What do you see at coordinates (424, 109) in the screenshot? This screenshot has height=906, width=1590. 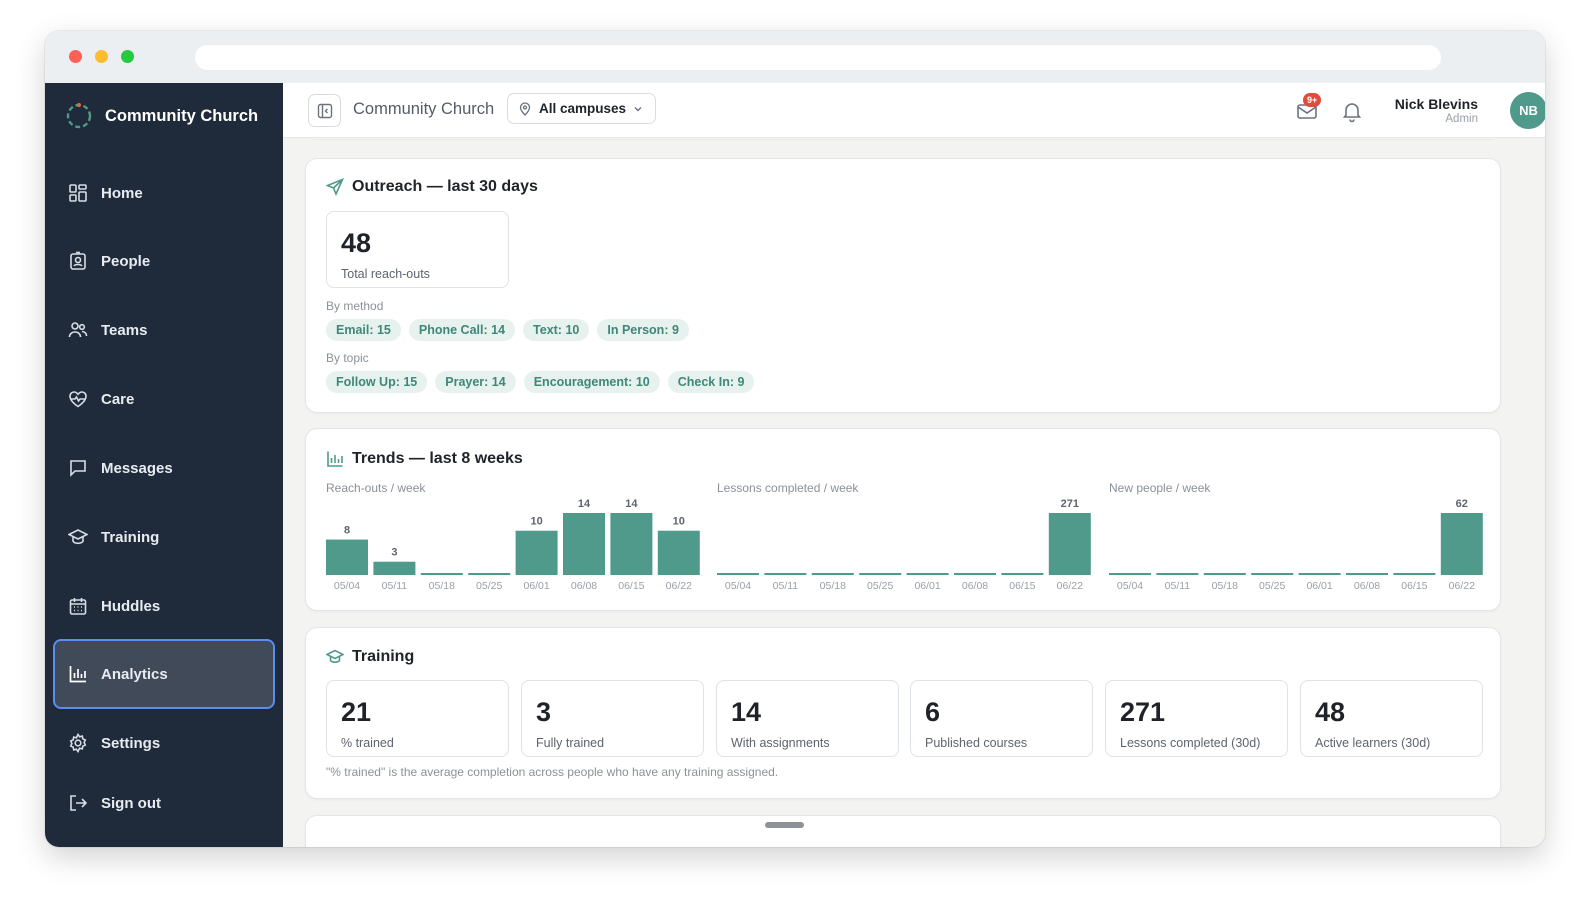 I see `page-title: Community Church` at bounding box center [424, 109].